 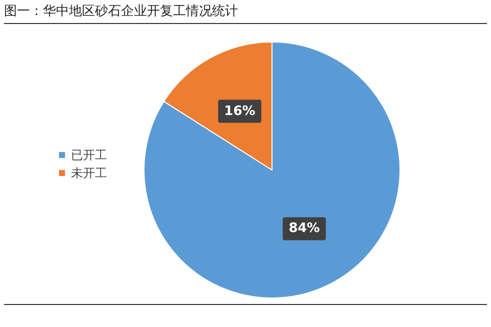 I want to click on legend-label: 已开工, so click(x=89, y=155).